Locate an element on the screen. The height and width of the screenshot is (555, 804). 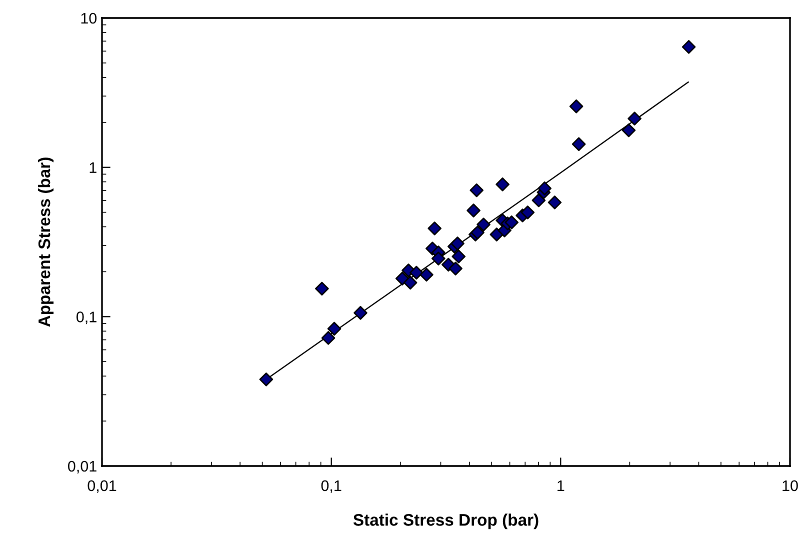
x-tick-label: 1 is located at coordinates (561, 485).